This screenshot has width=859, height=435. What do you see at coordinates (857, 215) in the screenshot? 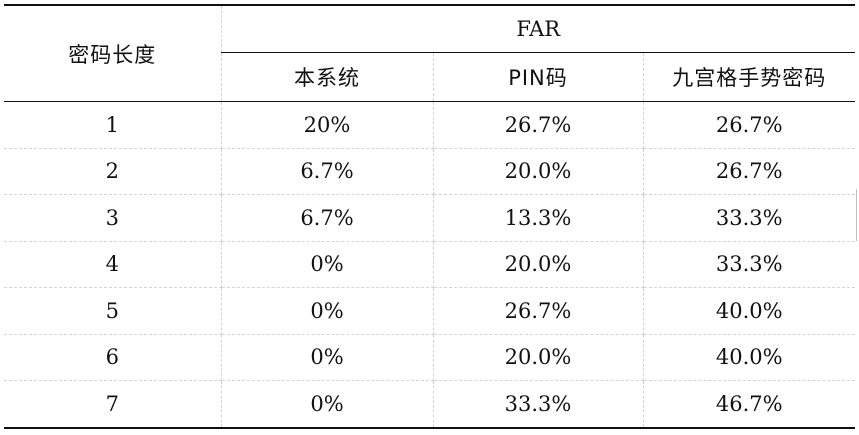
I see `page-edge-marker` at bounding box center [857, 215].